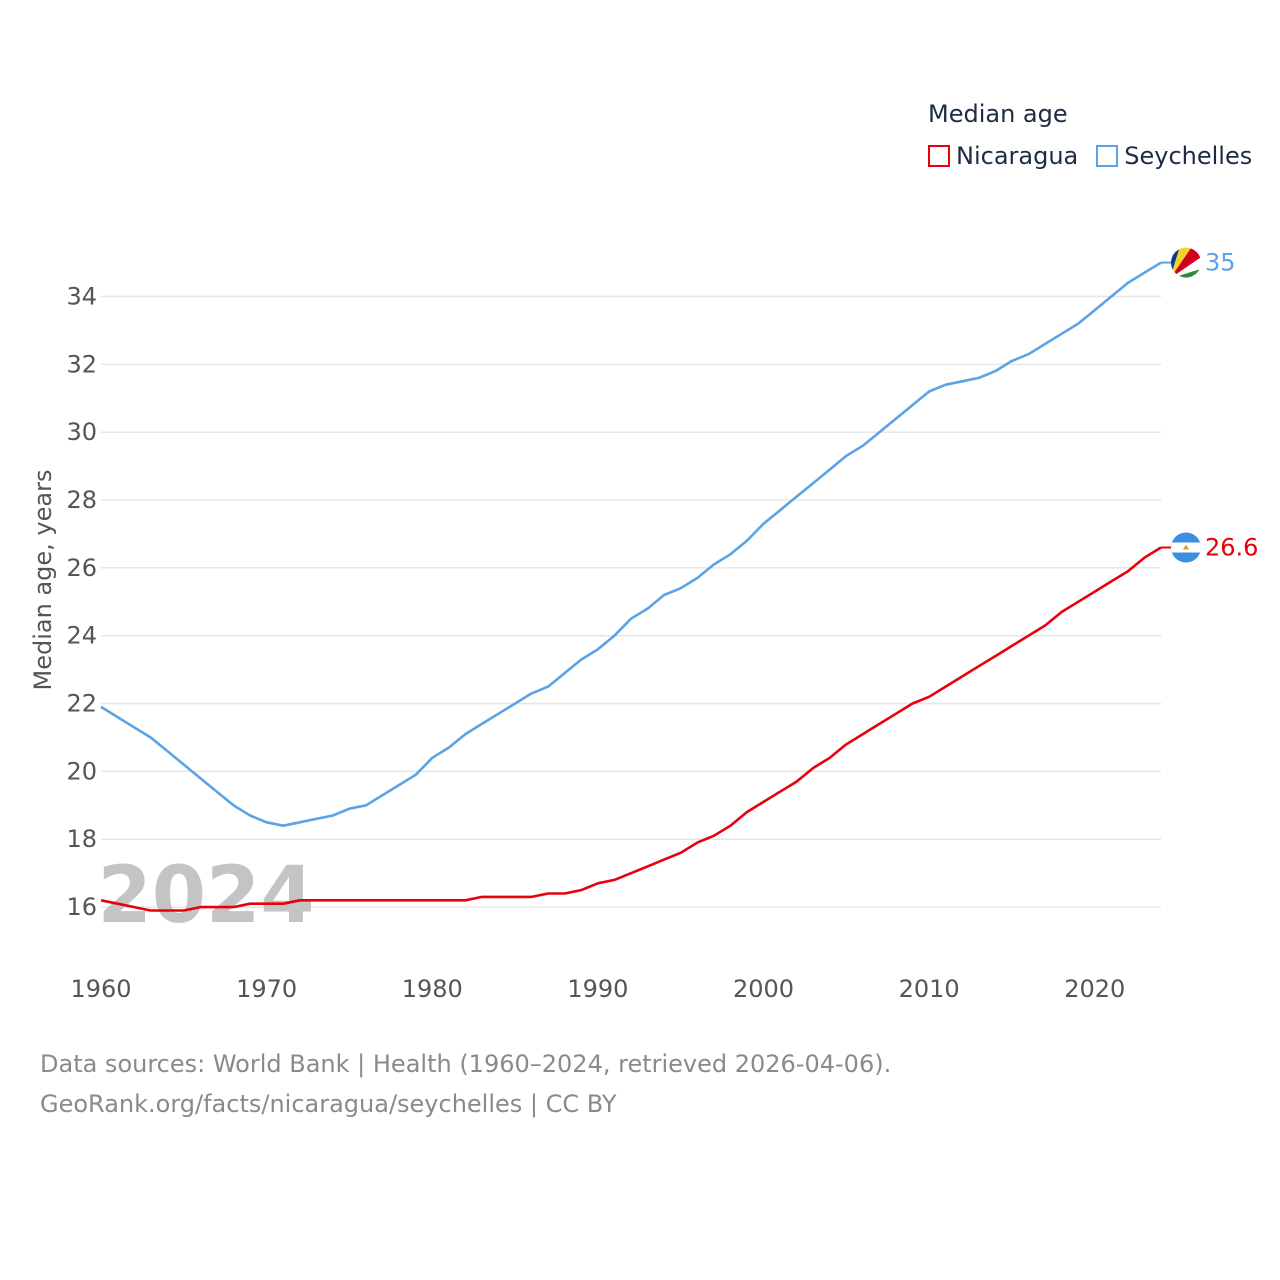 The height and width of the screenshot is (1280, 1280). Describe the element at coordinates (1186, 547) in the screenshot. I see `nicaragua-flag-icon` at that location.